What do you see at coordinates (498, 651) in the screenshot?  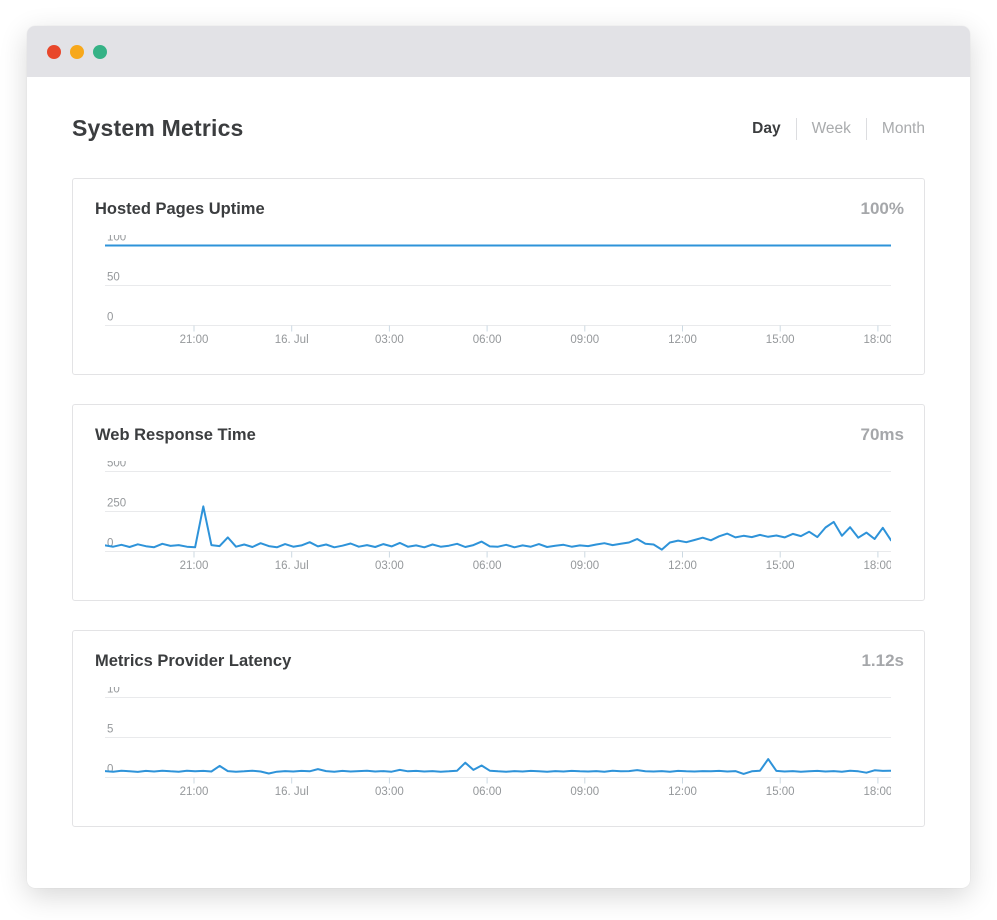 I see `card-header: Metrics Provider Latency 1.12s` at bounding box center [498, 651].